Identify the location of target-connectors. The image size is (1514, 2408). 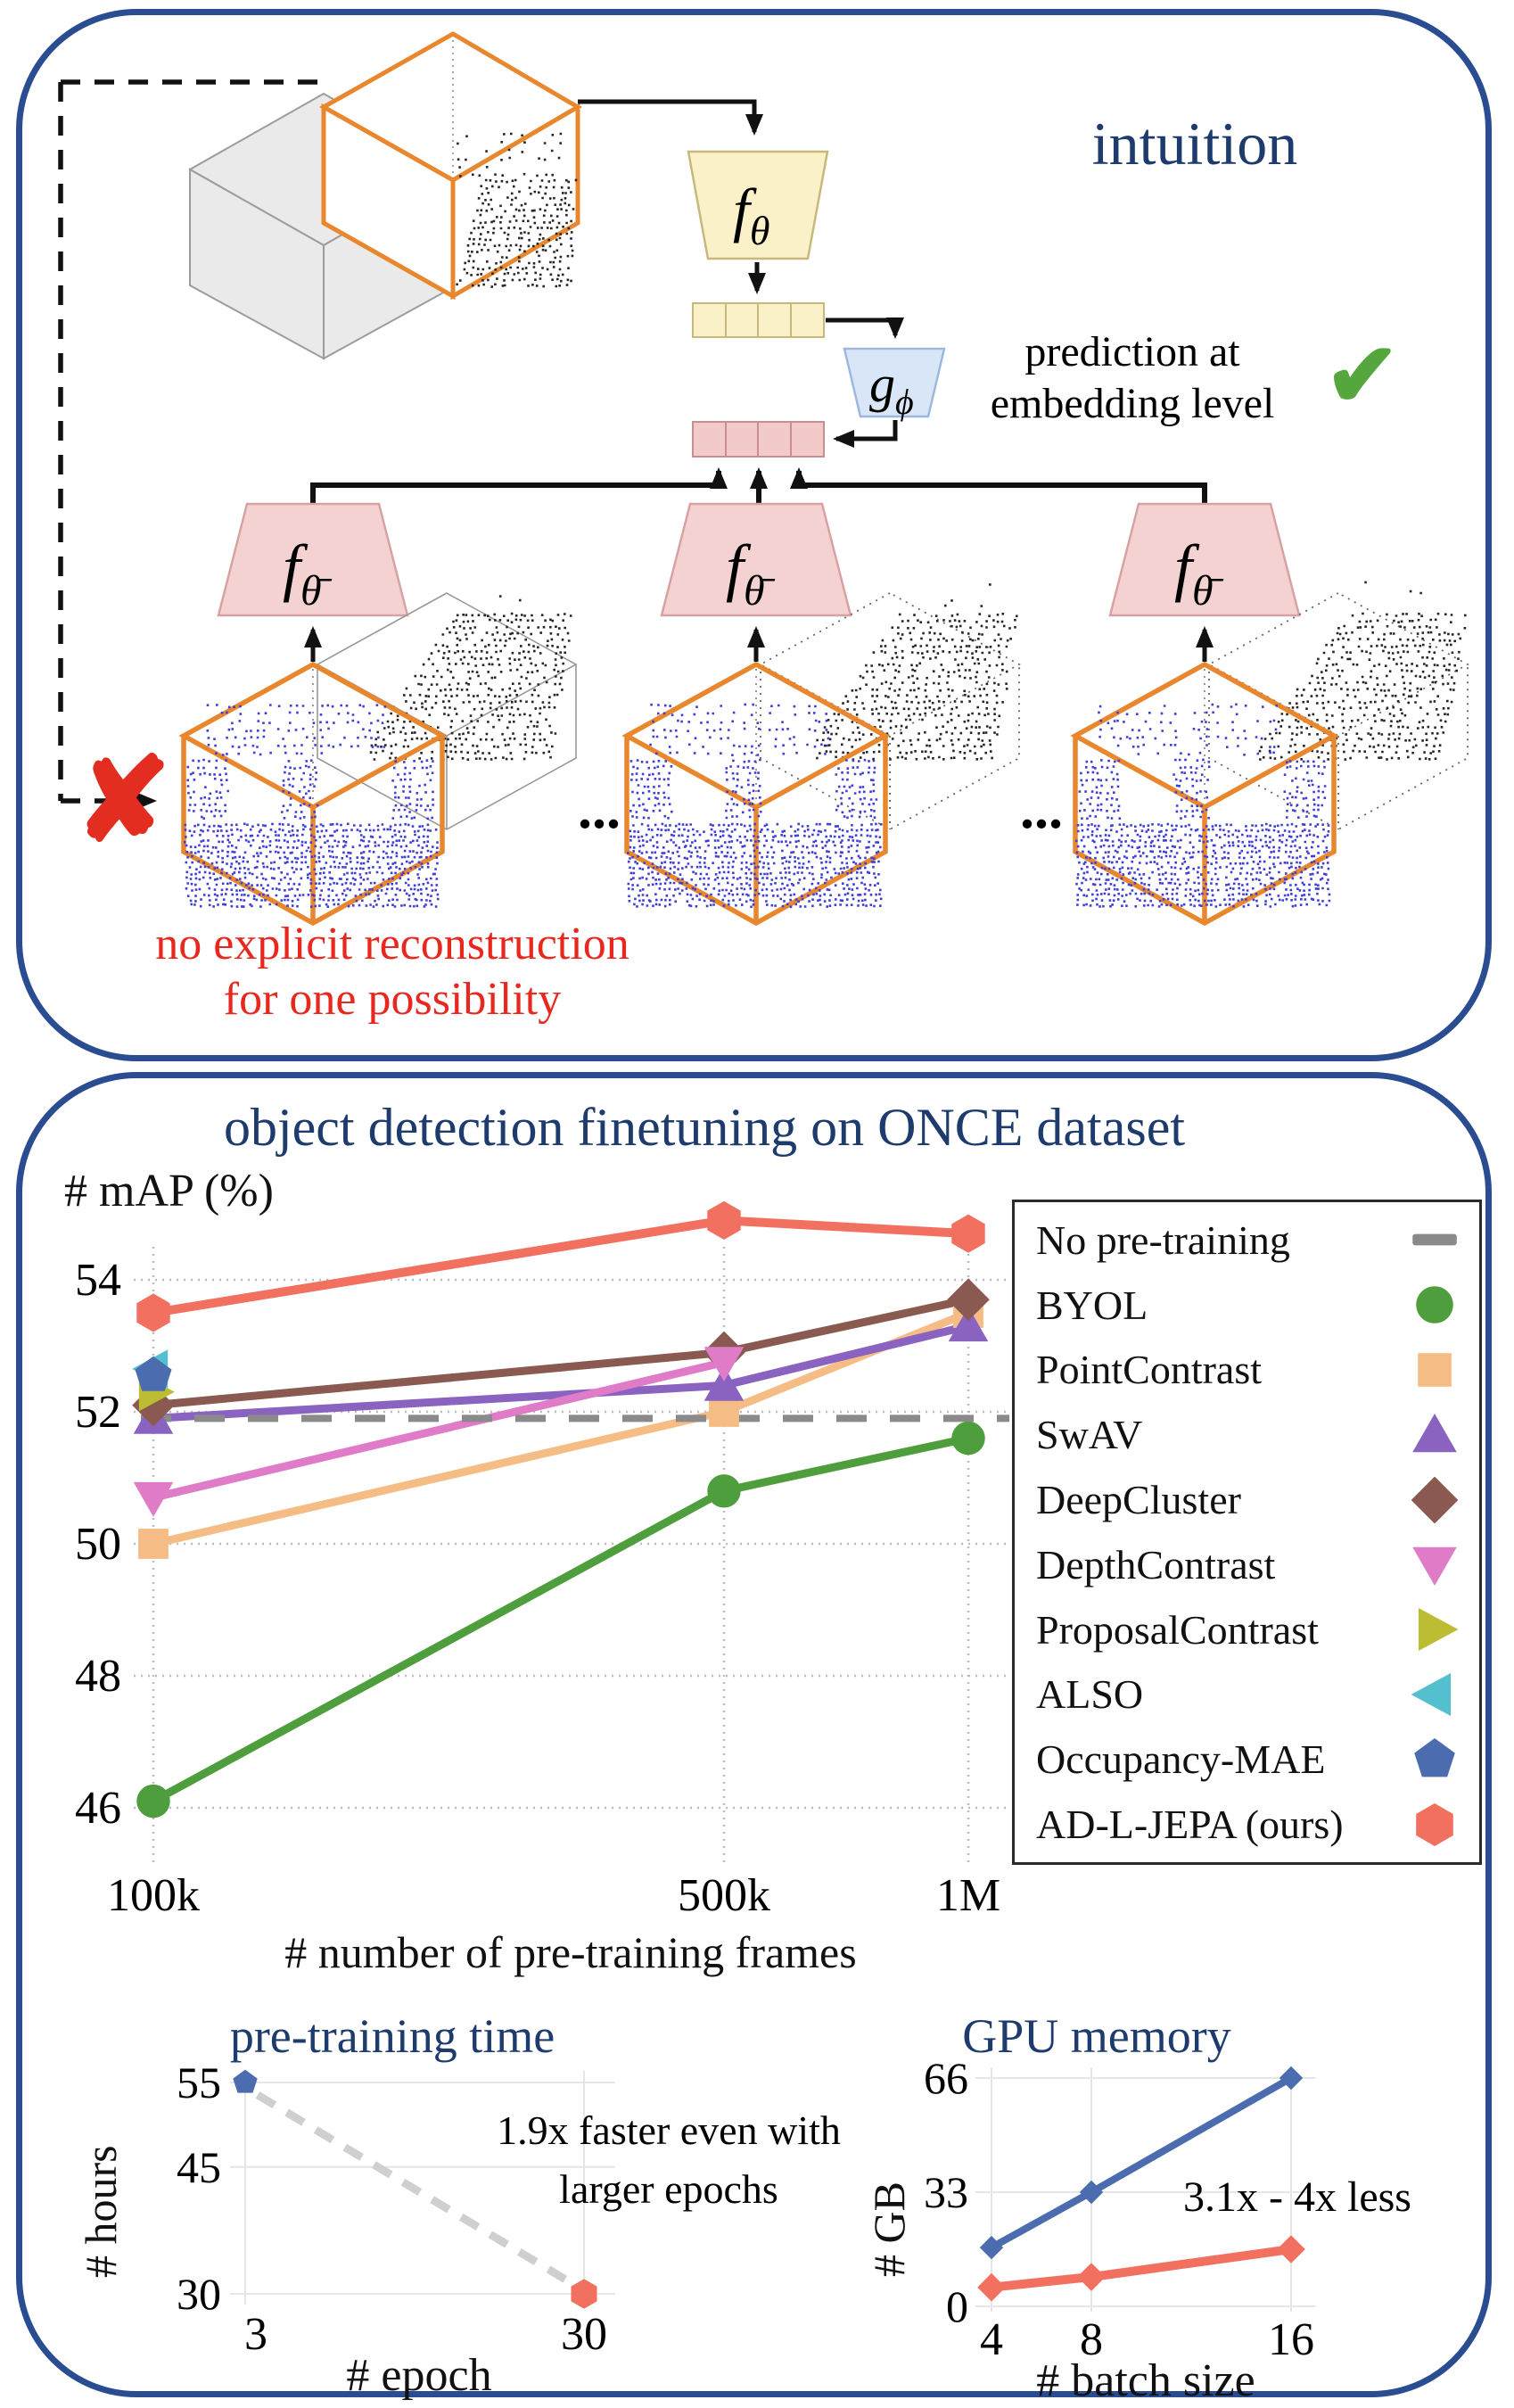
(759, 486).